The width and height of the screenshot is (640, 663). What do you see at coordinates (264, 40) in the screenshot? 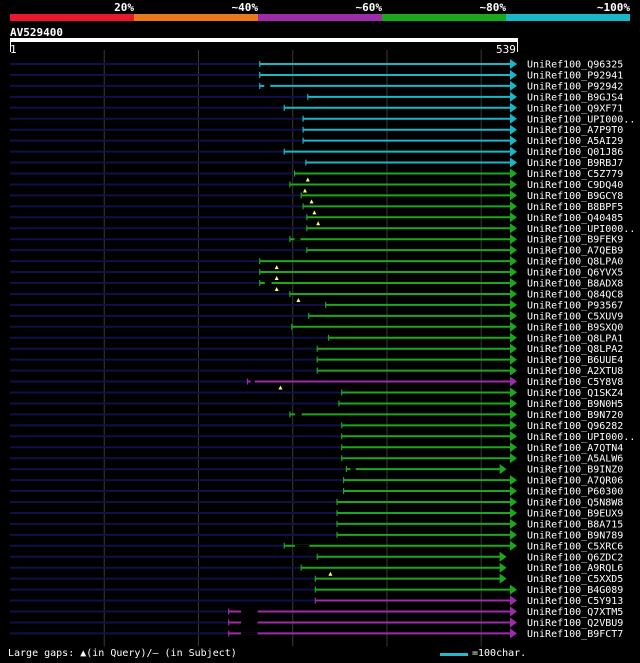
I see `query-bar` at bounding box center [264, 40].